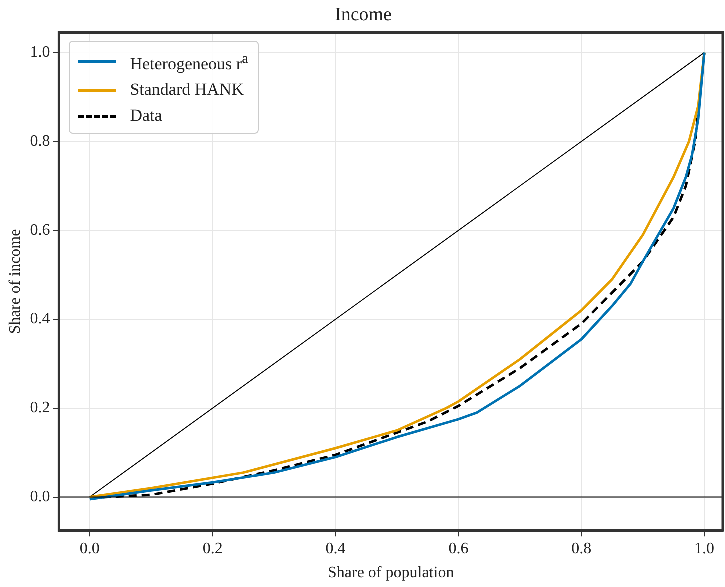 This screenshot has width=725, height=587. What do you see at coordinates (40, 497) in the screenshot?
I see `y-tick-label: 0.0` at bounding box center [40, 497].